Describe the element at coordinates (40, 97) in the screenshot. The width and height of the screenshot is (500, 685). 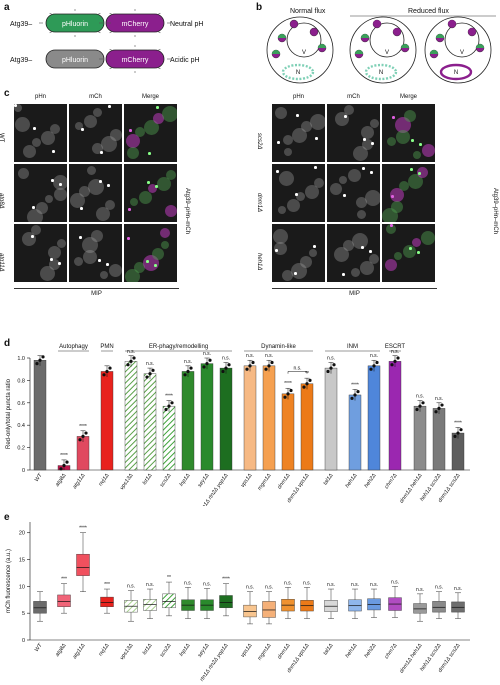
I see `column-header: pHn` at that location.